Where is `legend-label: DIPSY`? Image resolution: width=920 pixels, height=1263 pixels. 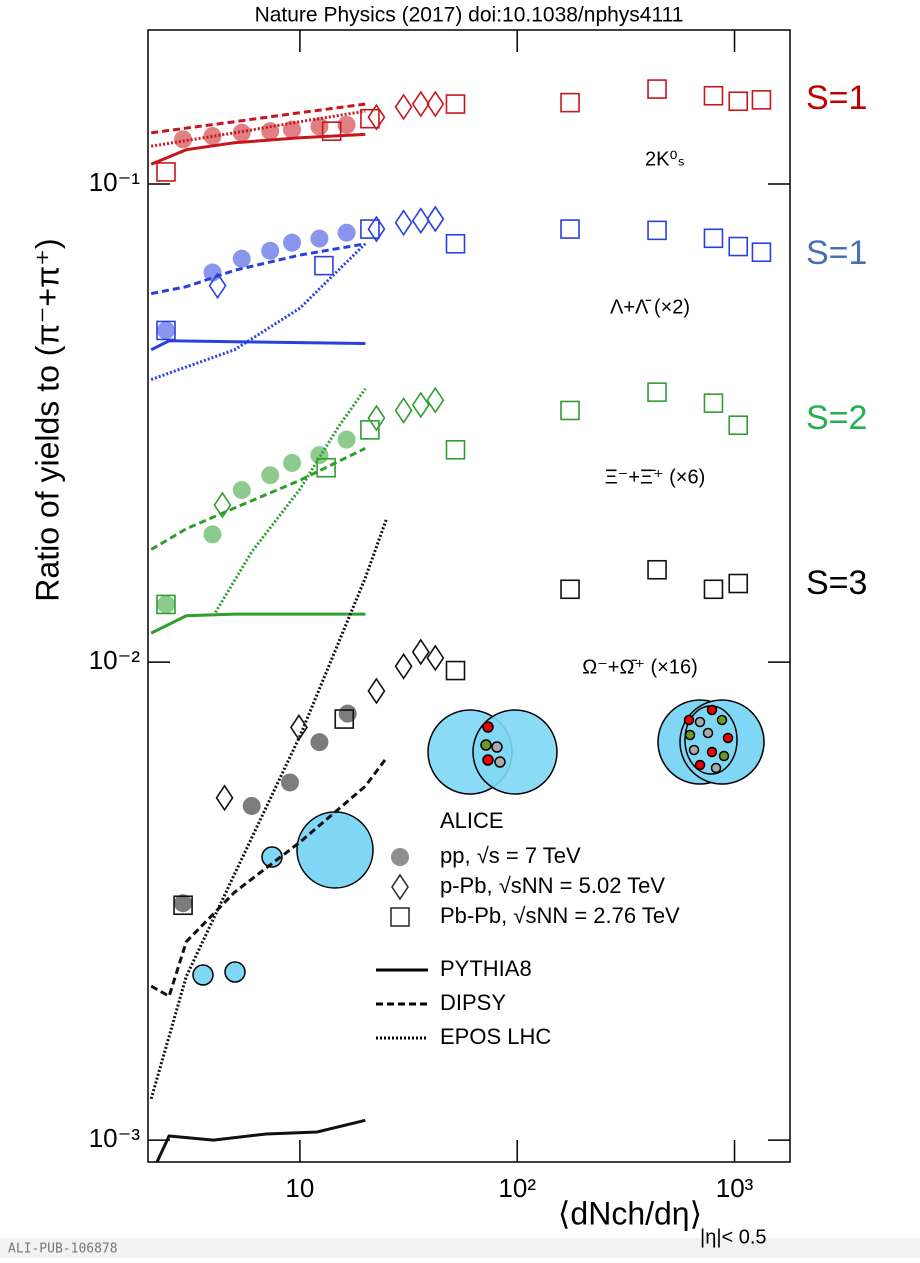
legend-label: DIPSY is located at coordinates (473, 1002).